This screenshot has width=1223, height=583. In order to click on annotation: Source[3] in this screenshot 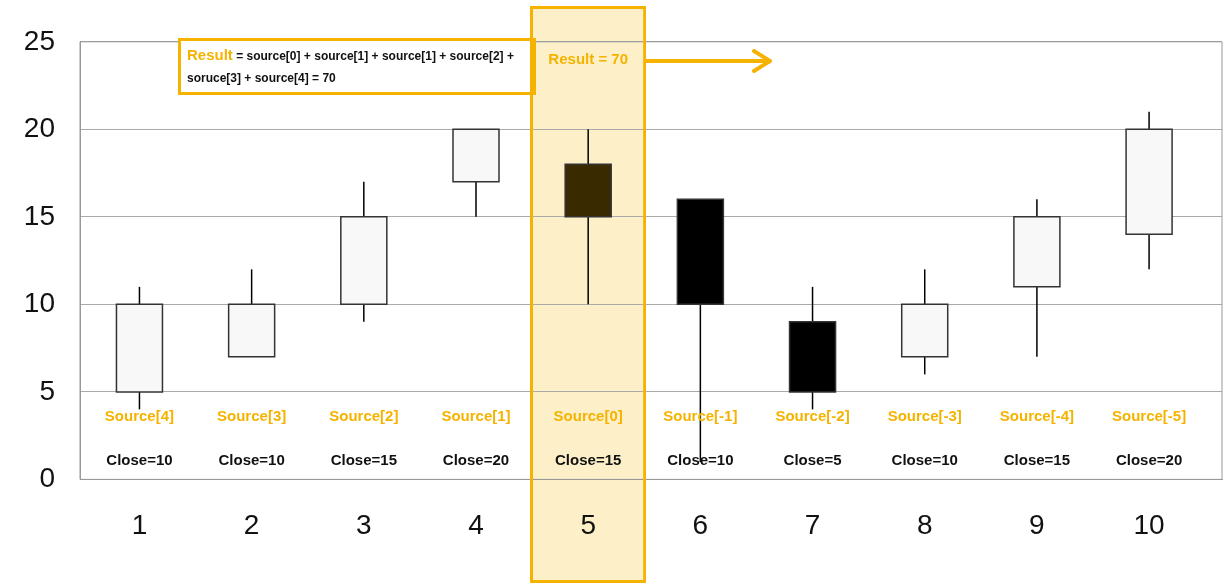, I will do `click(252, 415)`.